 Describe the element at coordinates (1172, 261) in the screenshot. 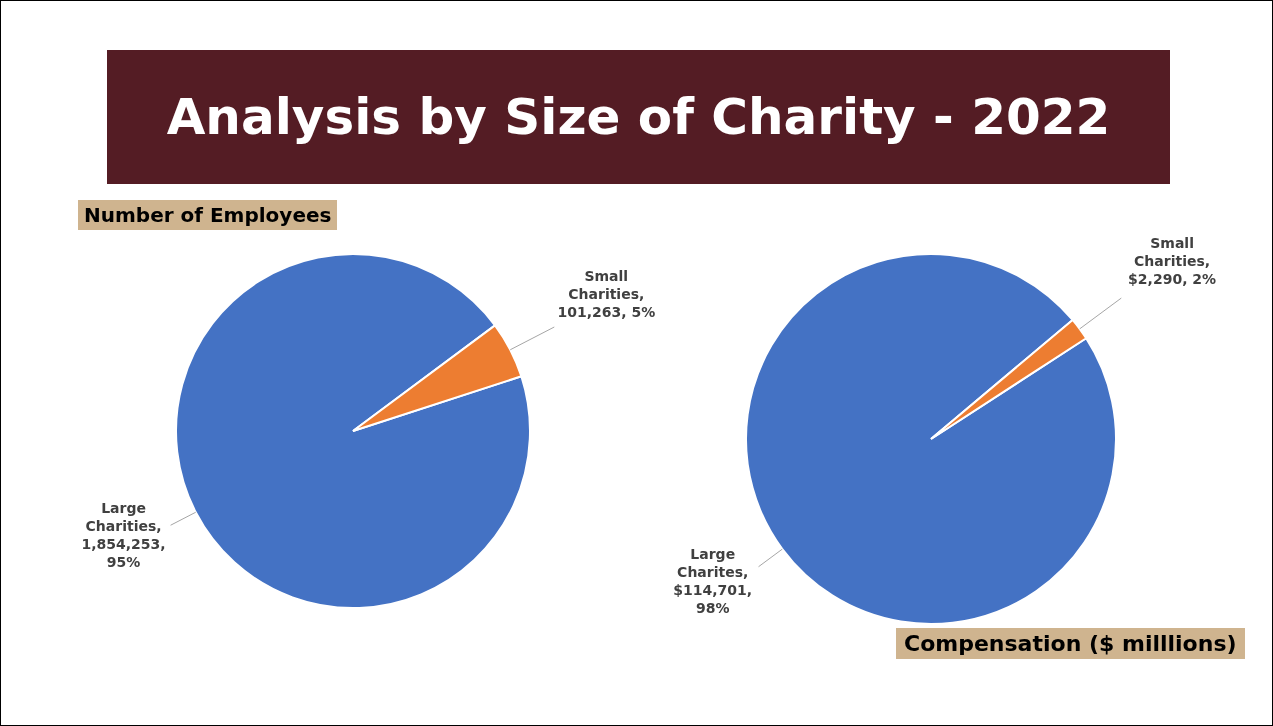

I see `slice-label: Small Charities, $2,290, 2%` at that location.